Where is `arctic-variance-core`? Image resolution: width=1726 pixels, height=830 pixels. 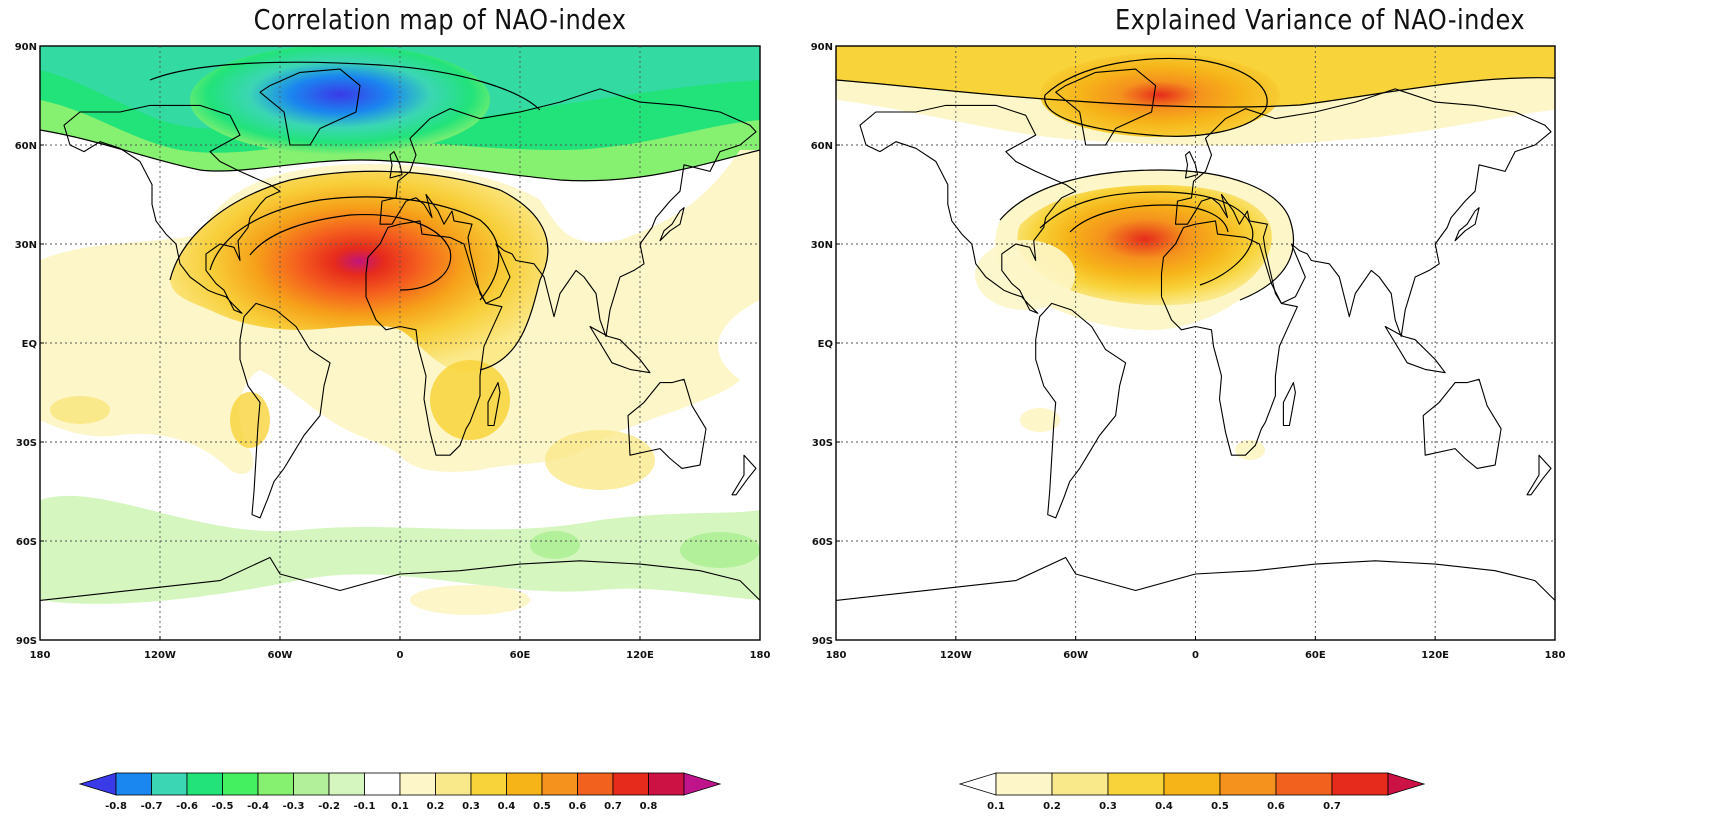
arctic-variance-core is located at coordinates (1160, 95).